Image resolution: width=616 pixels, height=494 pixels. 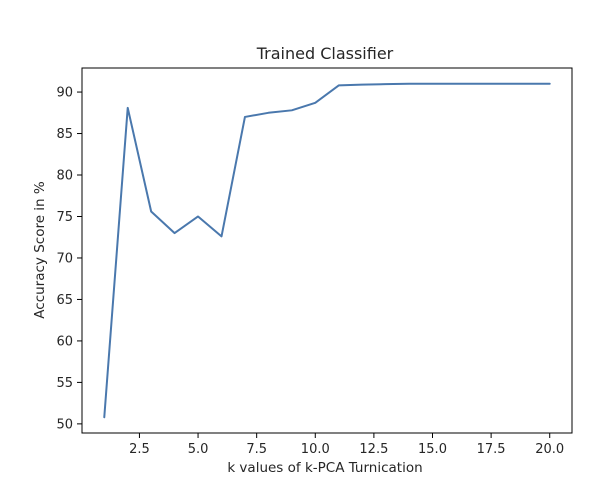 I want to click on x-axis-ticks: 2.5 5.0 7.5 10.0 12.5 15.0 17.5 20.0, so click(x=346, y=445).